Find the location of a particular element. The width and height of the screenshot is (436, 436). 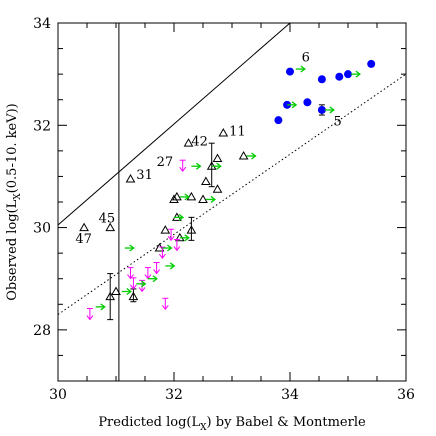

y-tick-label: 30 is located at coordinates (42, 229).